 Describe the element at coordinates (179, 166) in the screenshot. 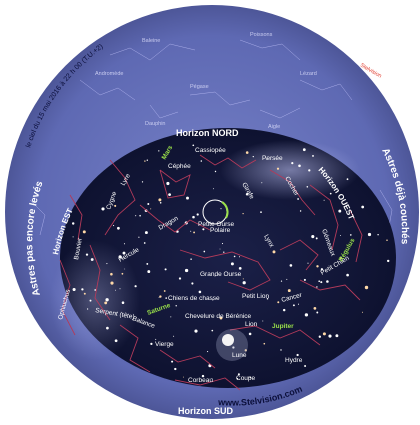

I see `constellation-label: Céphée` at that location.